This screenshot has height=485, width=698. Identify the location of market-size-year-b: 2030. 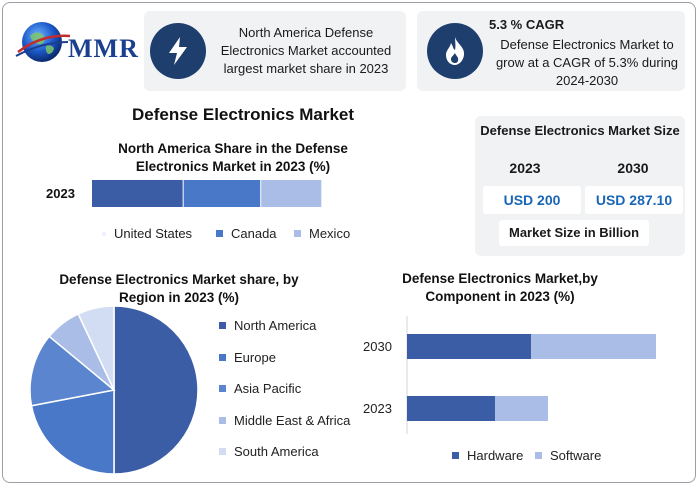
(633, 168).